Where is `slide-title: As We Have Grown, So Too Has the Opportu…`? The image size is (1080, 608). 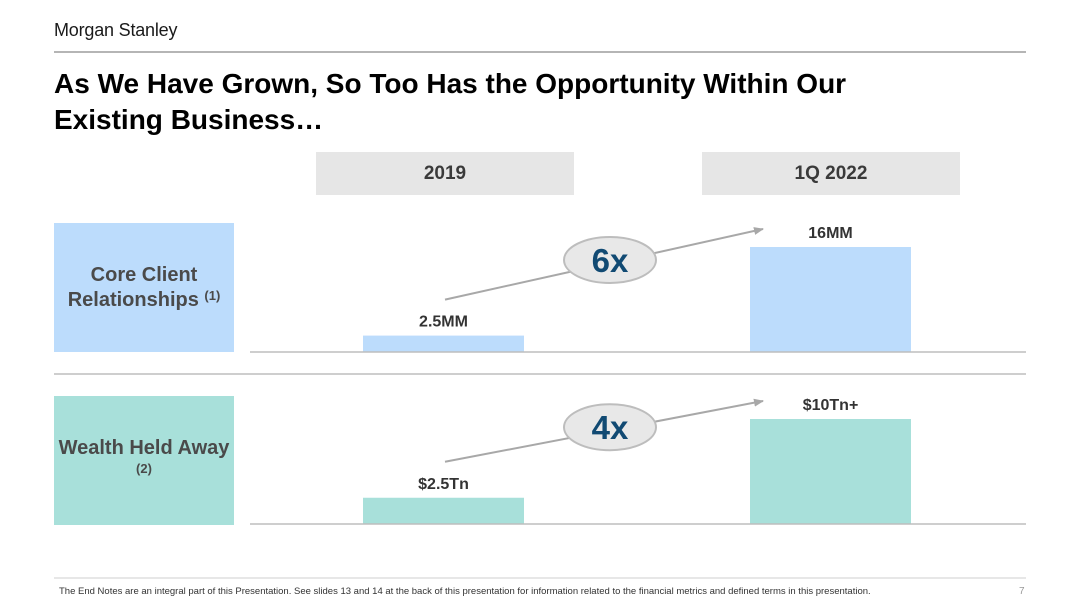
slide-title: As We Have Grown, So Too Has the Opportu… is located at coordinates (450, 101).